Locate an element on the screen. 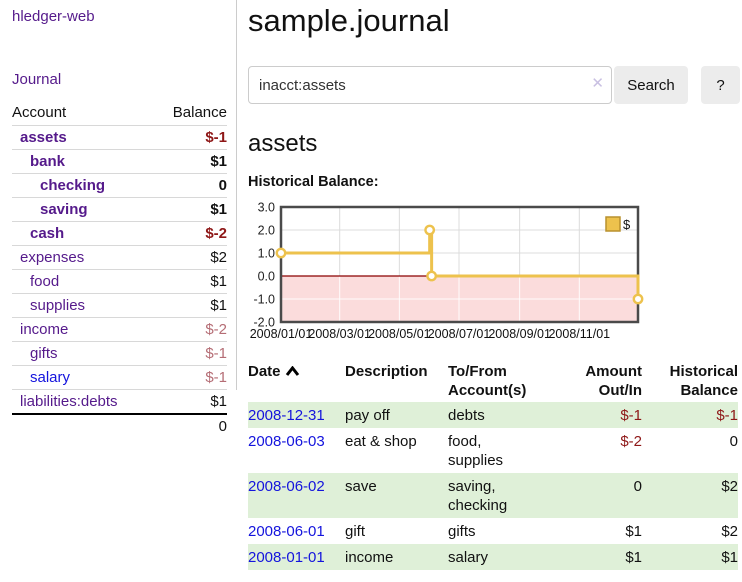  transaction-date-link: 2008-06-01 is located at coordinates (286, 531).